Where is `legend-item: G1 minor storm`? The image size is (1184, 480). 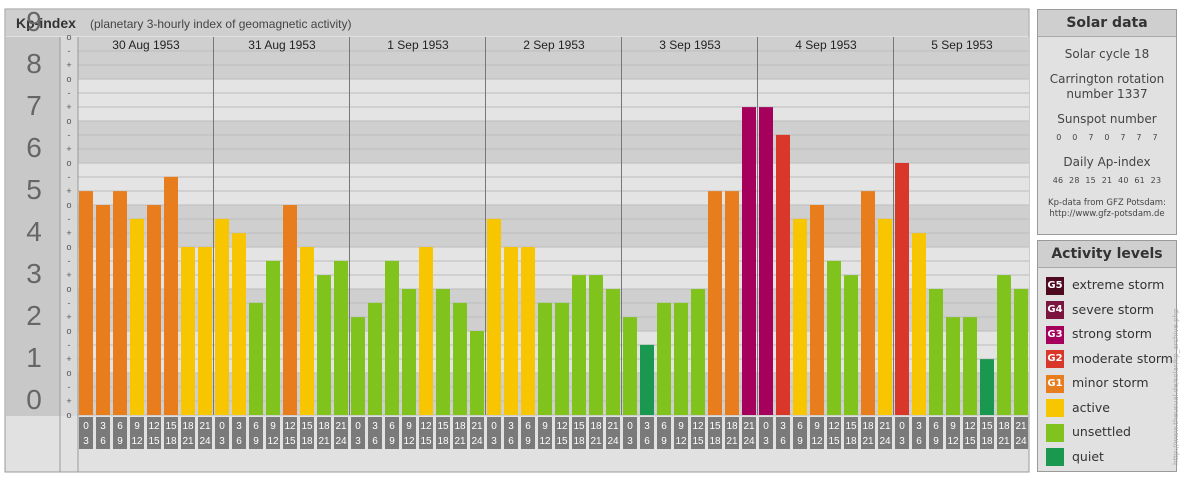 legend-item: G1 minor storm is located at coordinates (1097, 383).